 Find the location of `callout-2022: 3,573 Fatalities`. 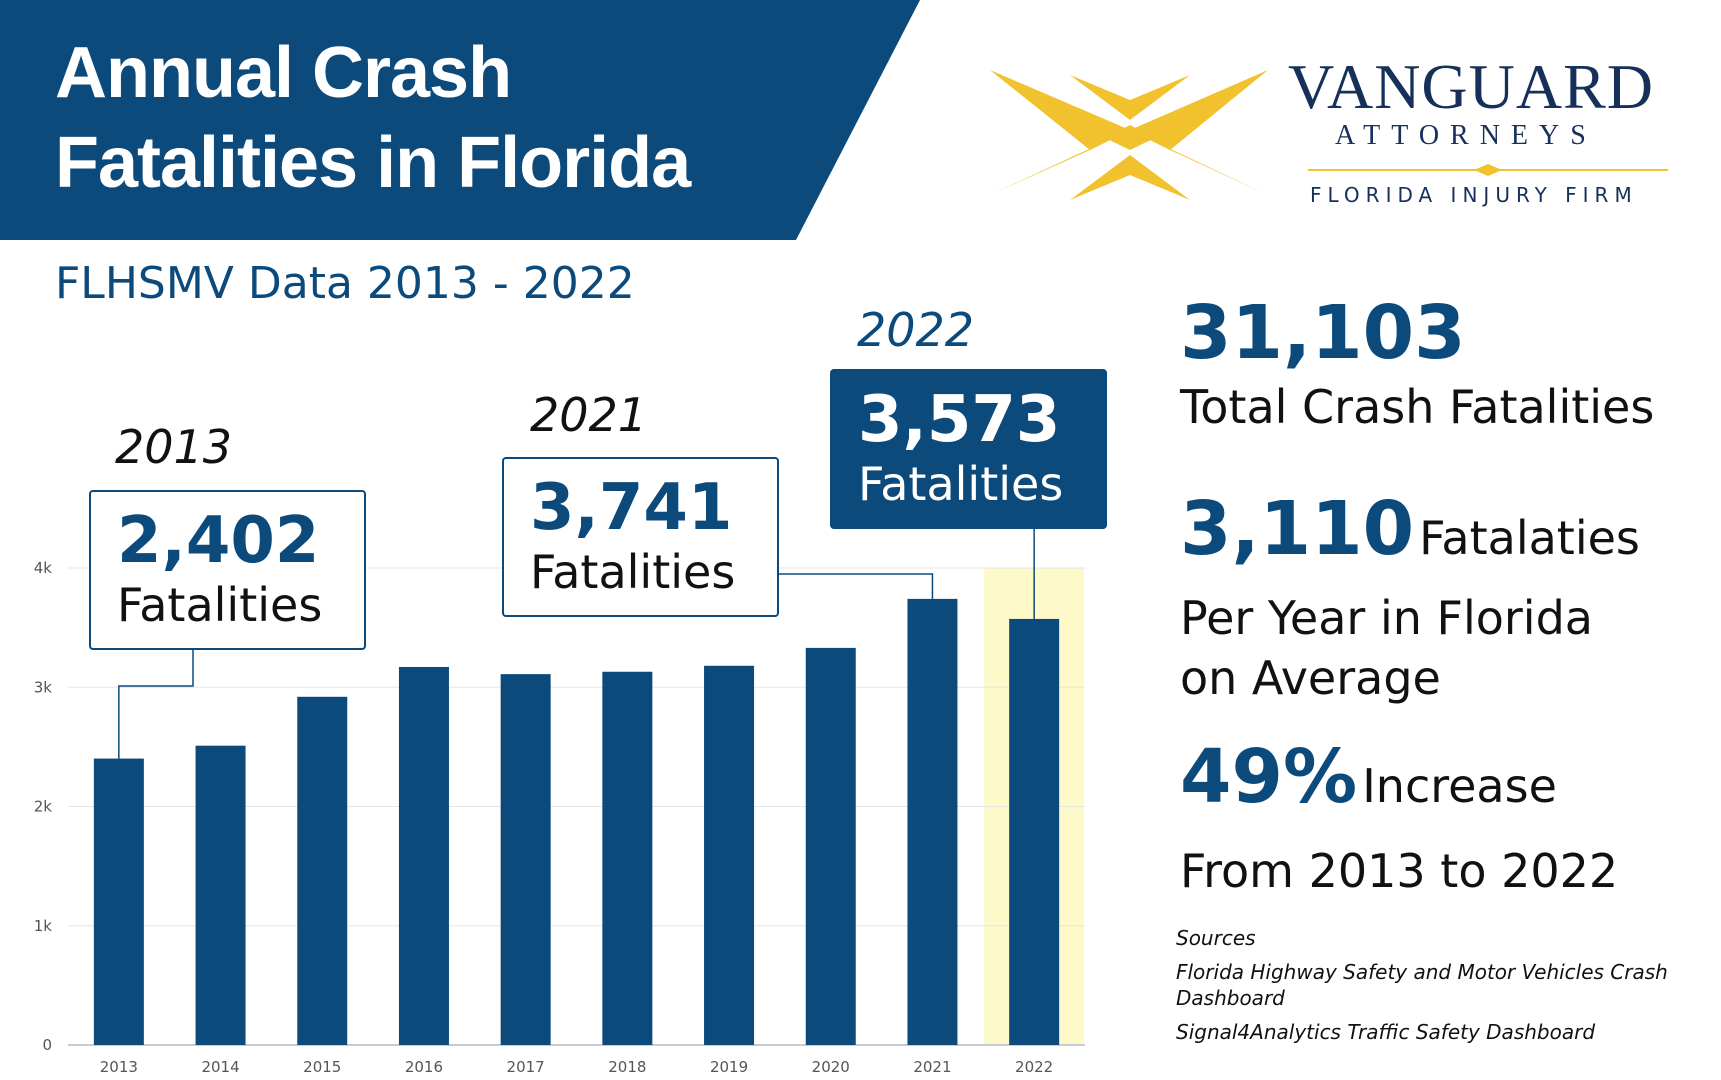

callout-2022: 3,573 Fatalities is located at coordinates (968, 449).